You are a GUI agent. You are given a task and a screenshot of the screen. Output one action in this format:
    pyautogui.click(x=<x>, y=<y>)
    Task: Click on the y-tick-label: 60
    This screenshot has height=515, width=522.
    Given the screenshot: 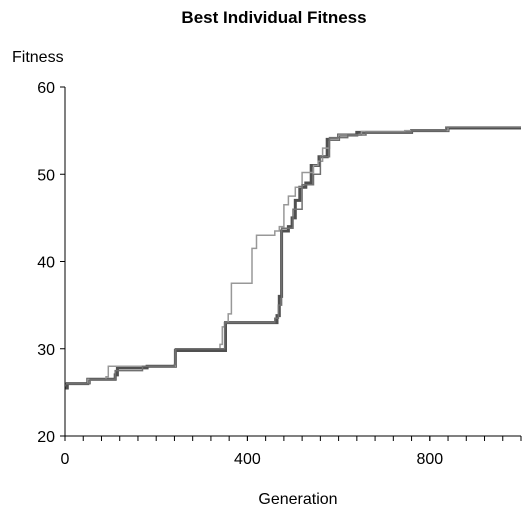 What is the action you would take?
    pyautogui.click(x=46, y=88)
    